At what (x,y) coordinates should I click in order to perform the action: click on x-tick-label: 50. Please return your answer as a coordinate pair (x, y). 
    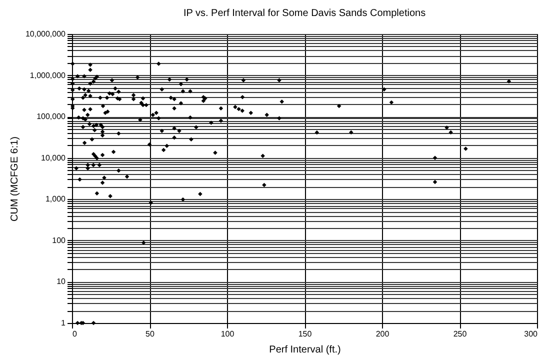
    Looking at the image, I should click on (150, 334).